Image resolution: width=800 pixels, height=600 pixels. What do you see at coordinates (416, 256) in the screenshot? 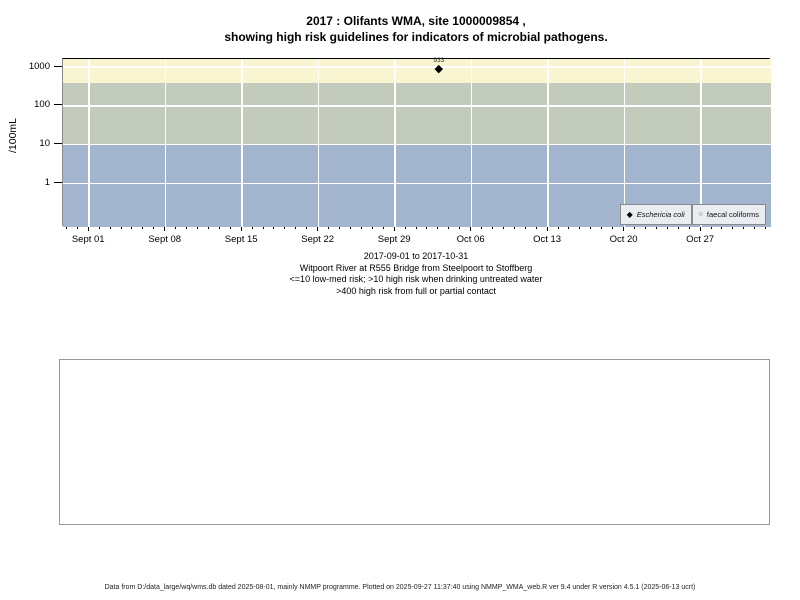
I see `subtitle-date-range: 2017-09-01 to 2017-10-31` at bounding box center [416, 256].